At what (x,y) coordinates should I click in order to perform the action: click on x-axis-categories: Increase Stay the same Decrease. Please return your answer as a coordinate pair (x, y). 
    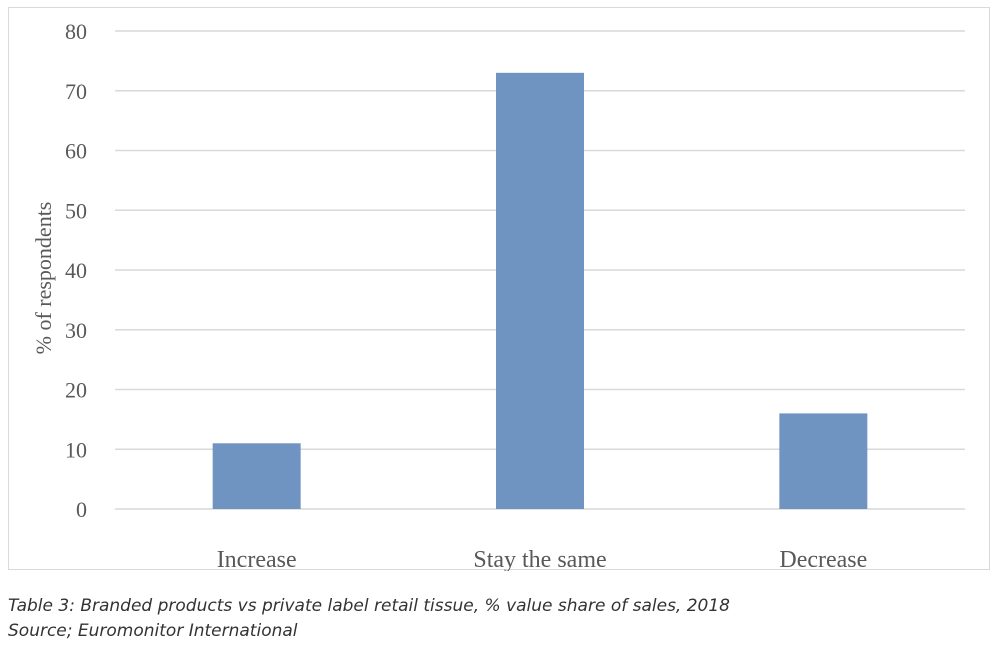
    Looking at the image, I should click on (542, 559).